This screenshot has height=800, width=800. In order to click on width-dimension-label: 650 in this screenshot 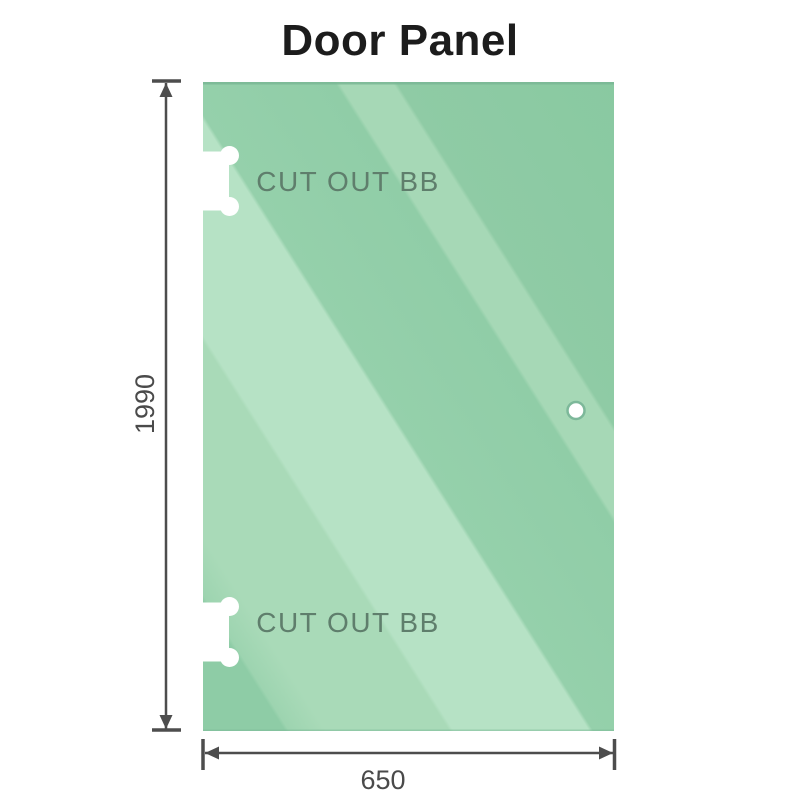, I will do `click(382, 780)`.